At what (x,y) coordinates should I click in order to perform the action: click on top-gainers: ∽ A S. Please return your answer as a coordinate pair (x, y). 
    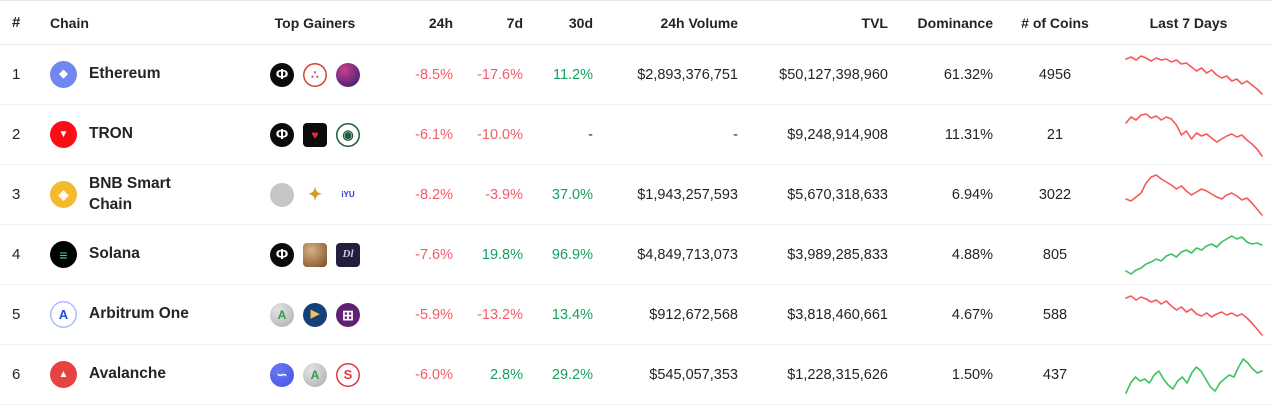
    Looking at the image, I should click on (315, 374).